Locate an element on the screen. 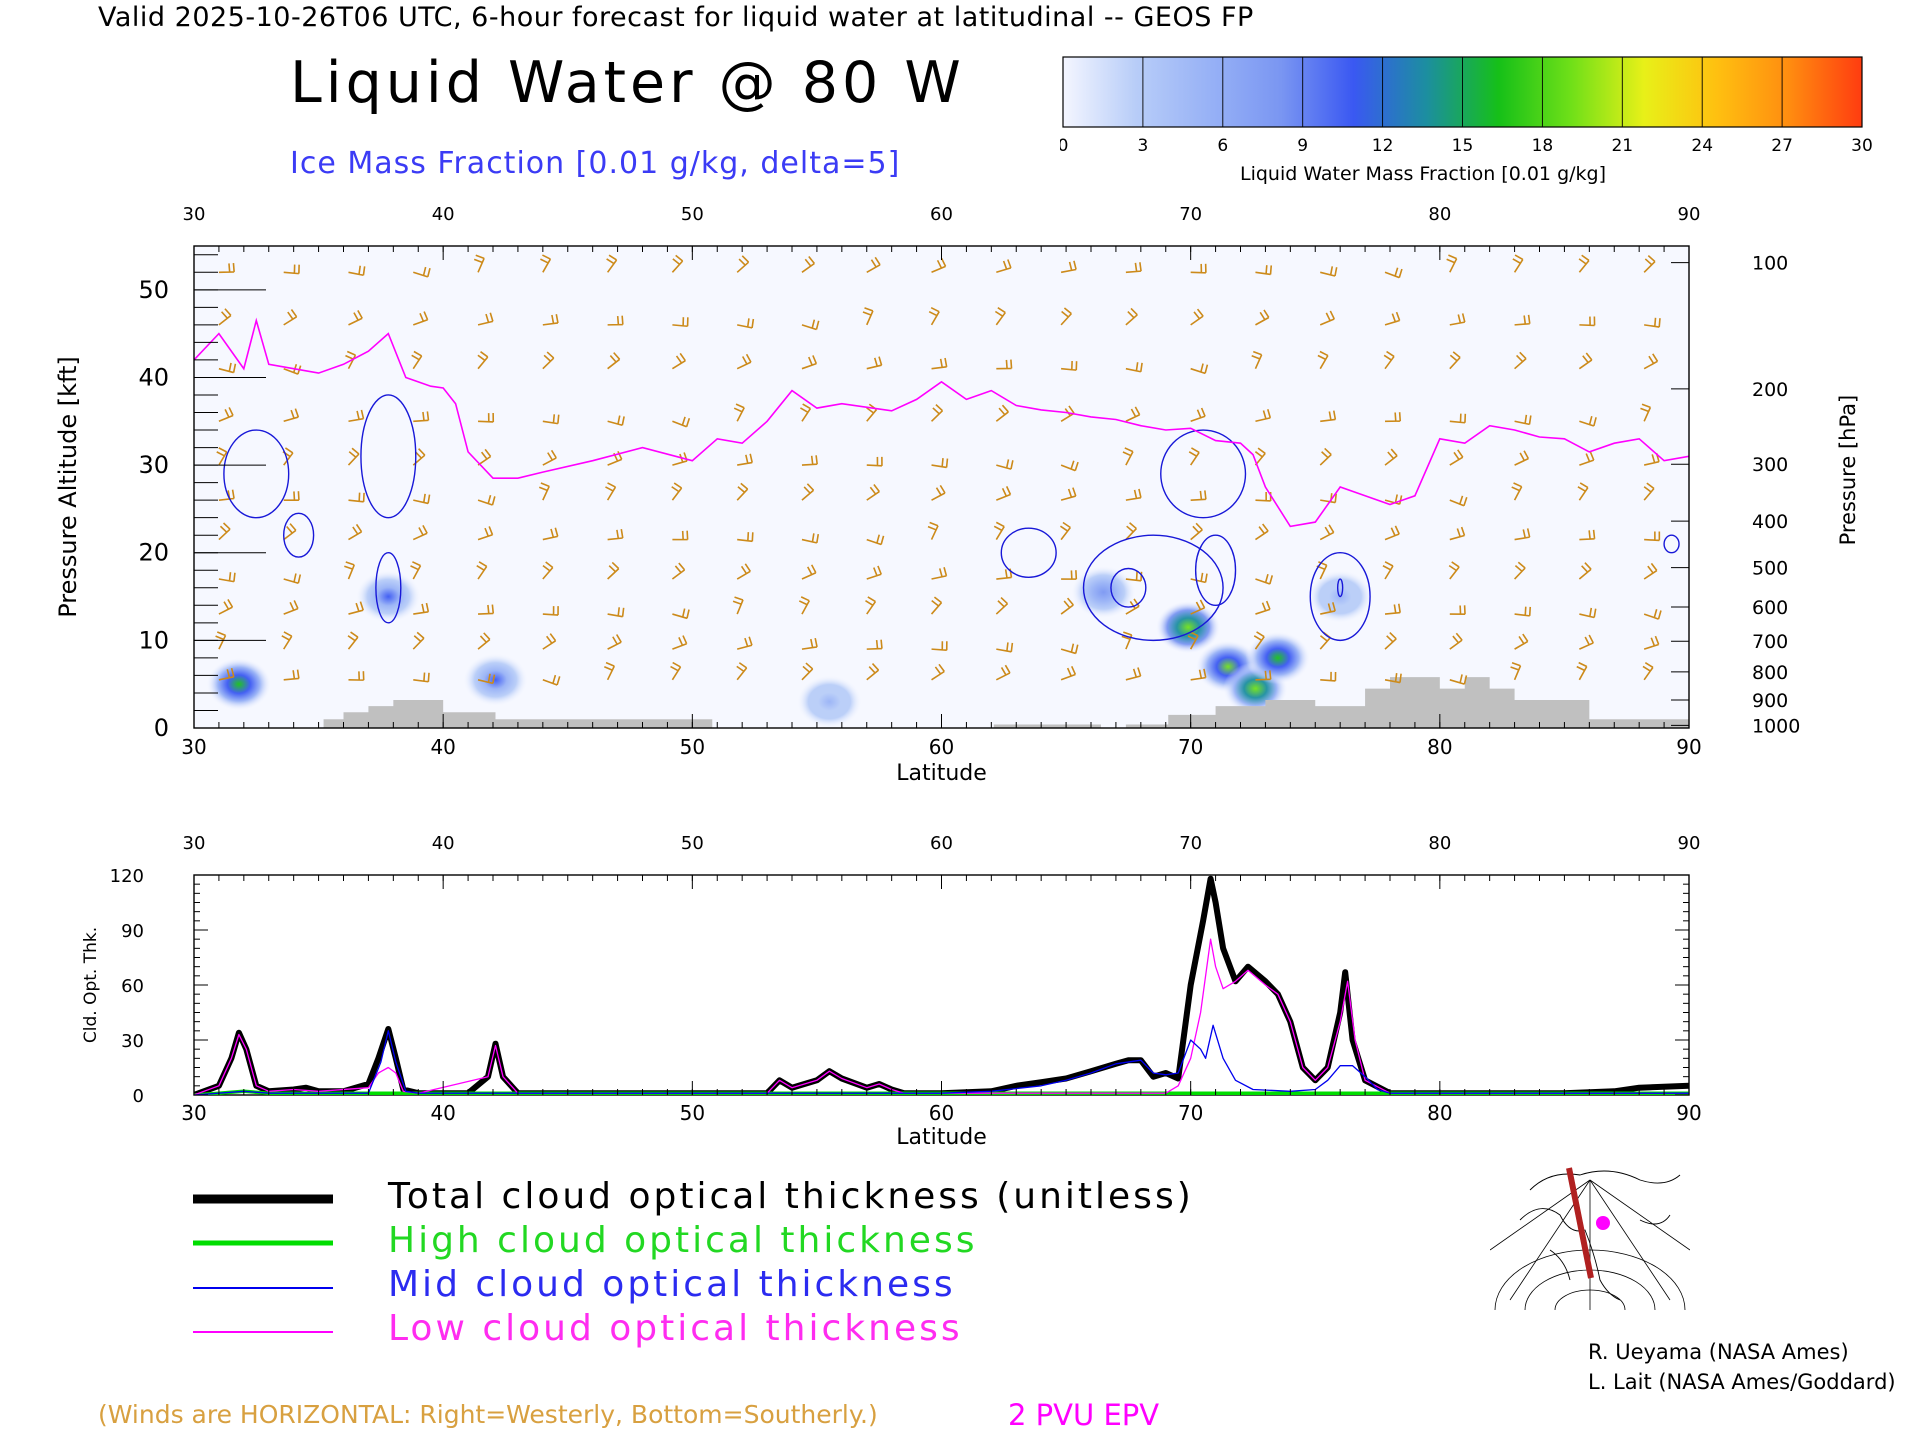  pressure-tick-label: 500 is located at coordinates (1770, 569).